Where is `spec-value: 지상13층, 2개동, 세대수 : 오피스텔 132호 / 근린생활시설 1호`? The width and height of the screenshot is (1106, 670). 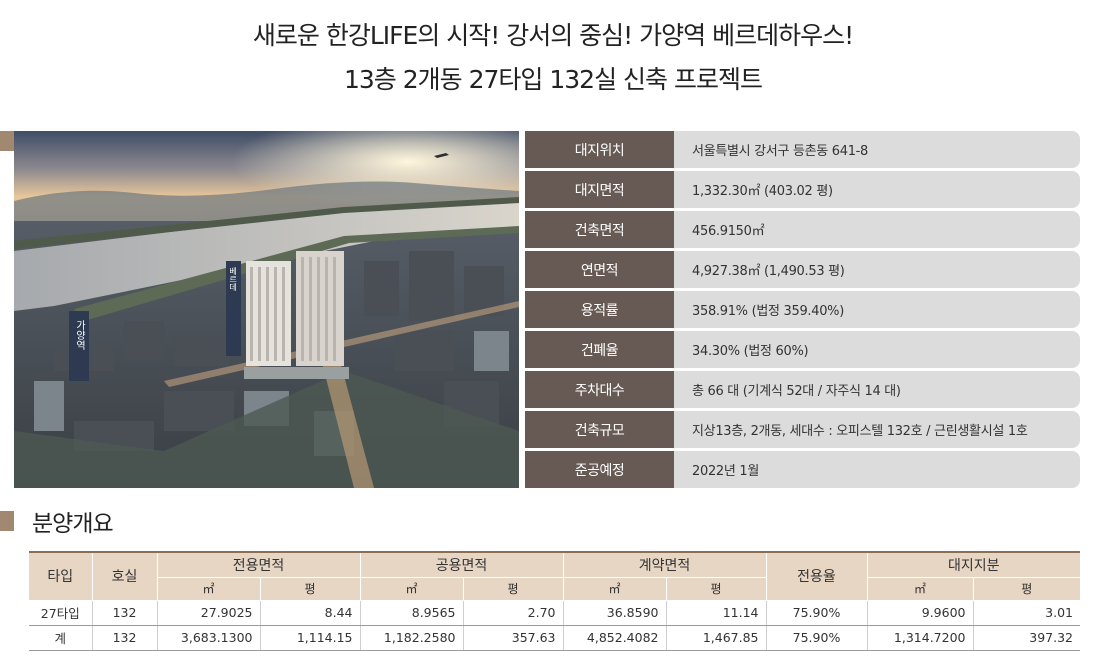 spec-value: 지상13층, 2개동, 세대수 : 오피스텔 132호 / 근린생활시설 1호 is located at coordinates (860, 431).